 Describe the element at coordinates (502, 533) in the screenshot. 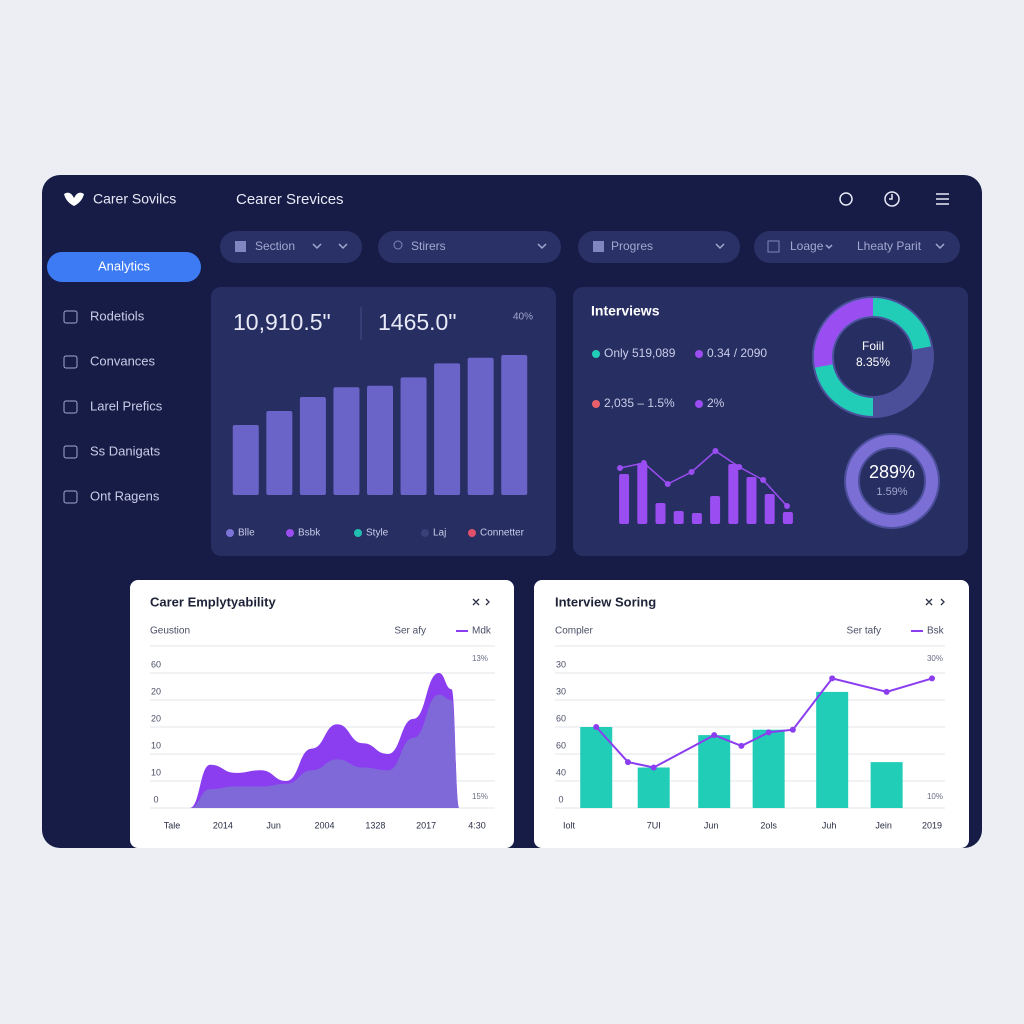

I see `legend-label: Connetter` at that location.